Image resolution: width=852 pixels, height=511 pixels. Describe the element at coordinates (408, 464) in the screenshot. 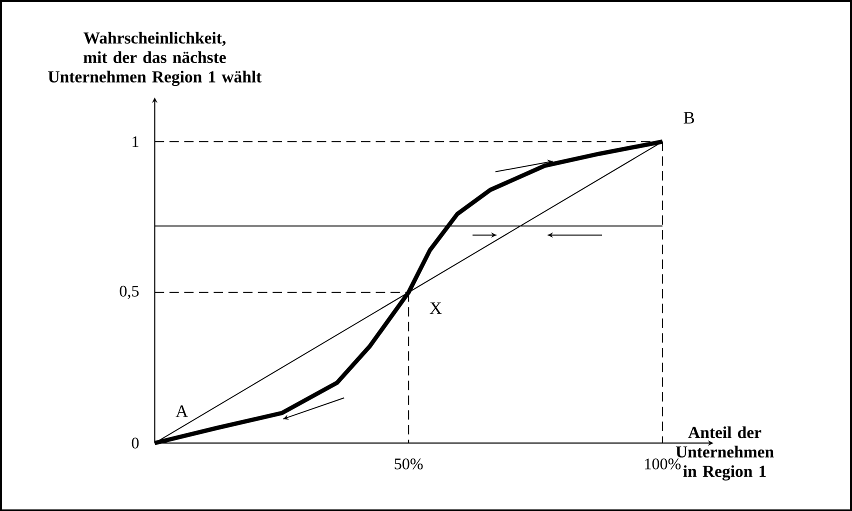

I see `x-tick-label: 50%` at that location.